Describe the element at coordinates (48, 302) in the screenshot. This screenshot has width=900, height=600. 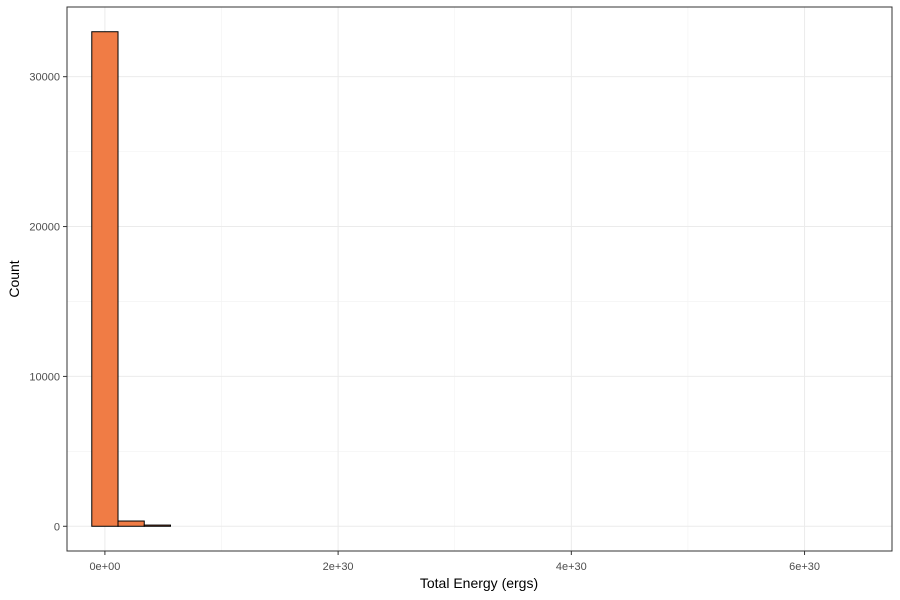
I see `y-axis-ticks: 0 10000 20000 30000` at that location.